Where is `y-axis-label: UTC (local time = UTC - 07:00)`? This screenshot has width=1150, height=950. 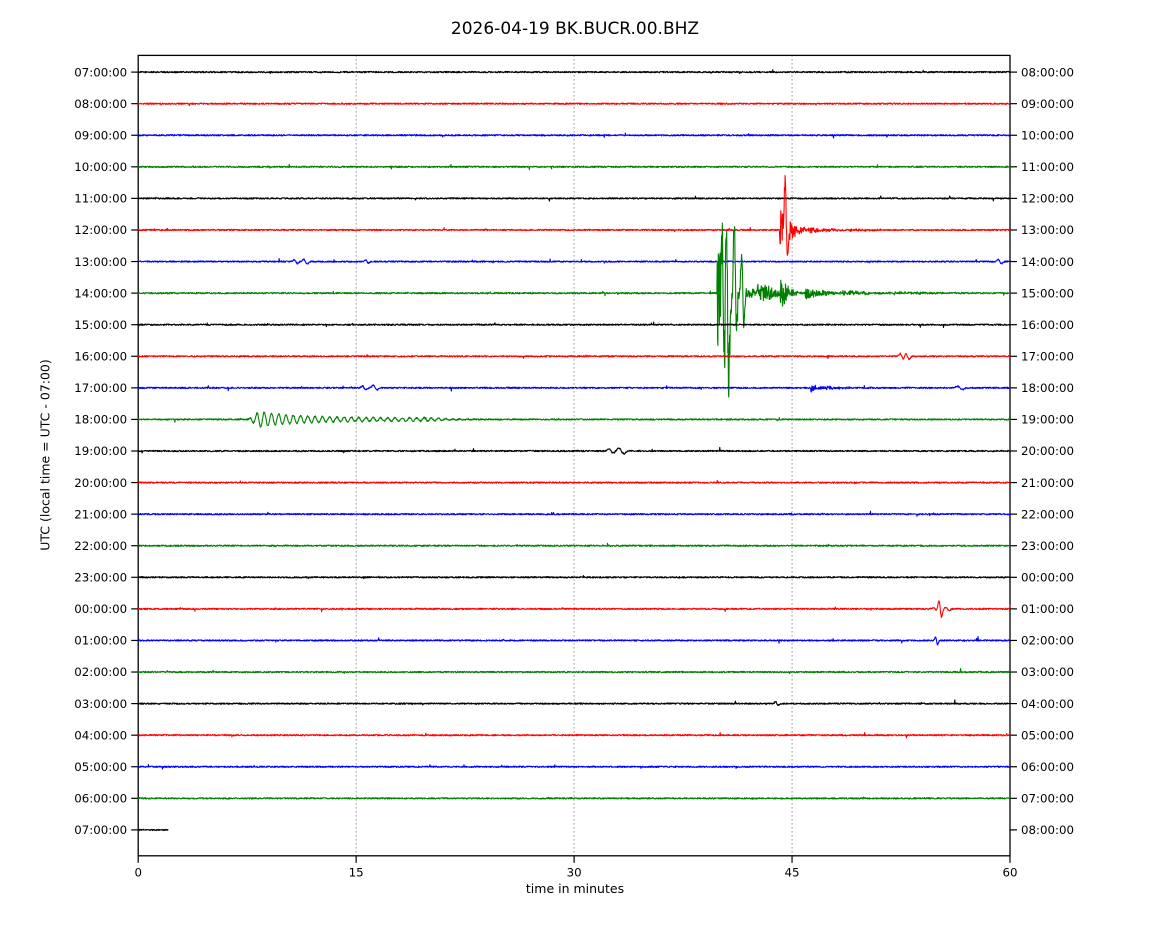 y-axis-label: UTC (local time = UTC - 07:00) is located at coordinates (45, 455).